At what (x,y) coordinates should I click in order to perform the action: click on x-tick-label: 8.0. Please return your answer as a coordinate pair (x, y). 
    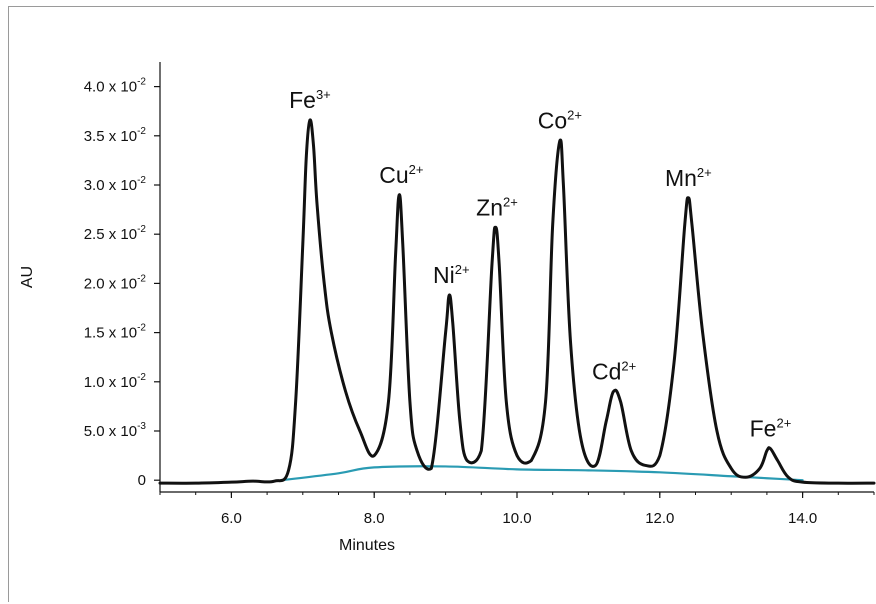
    Looking at the image, I should click on (374, 518).